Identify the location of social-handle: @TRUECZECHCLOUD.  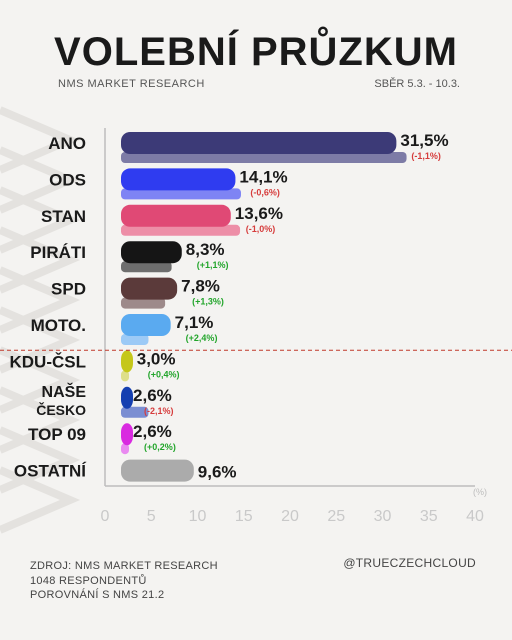
(409, 563).